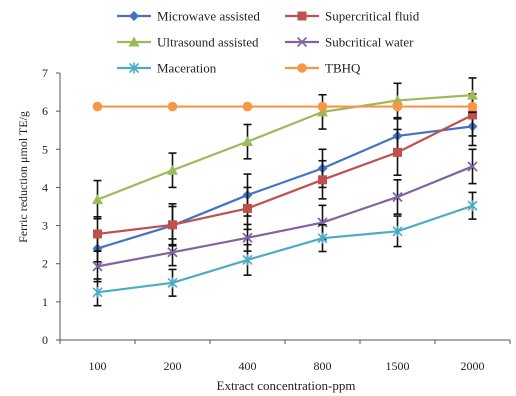  Describe the element at coordinates (208, 42) in the screenshot. I see `legend-label: Ultrasound assisted` at that location.